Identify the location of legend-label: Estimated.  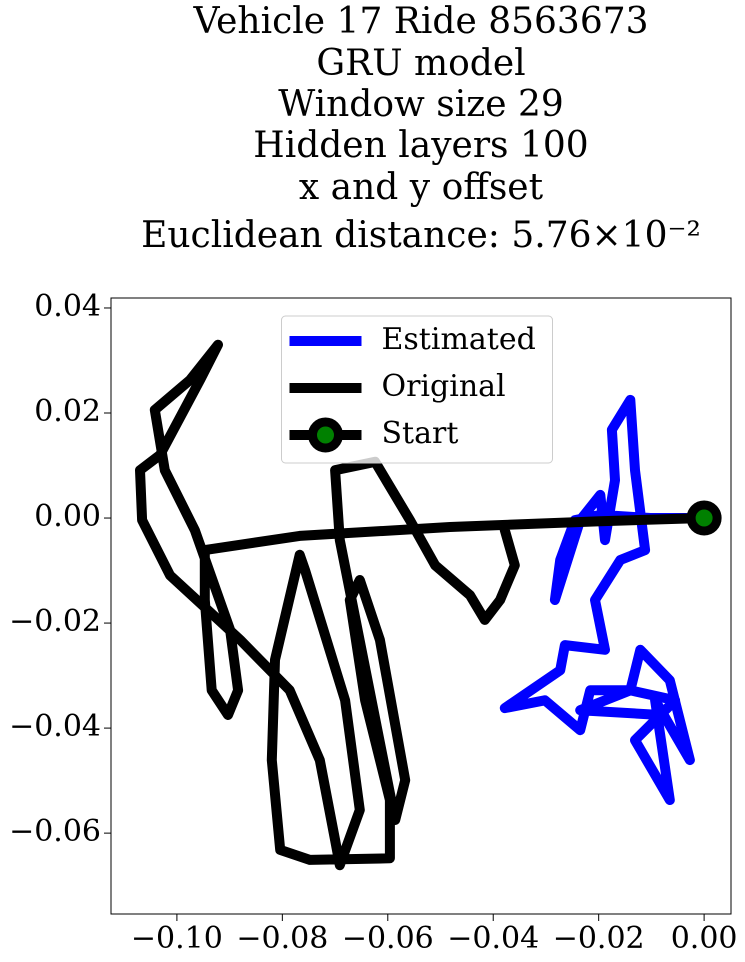
(459, 339).